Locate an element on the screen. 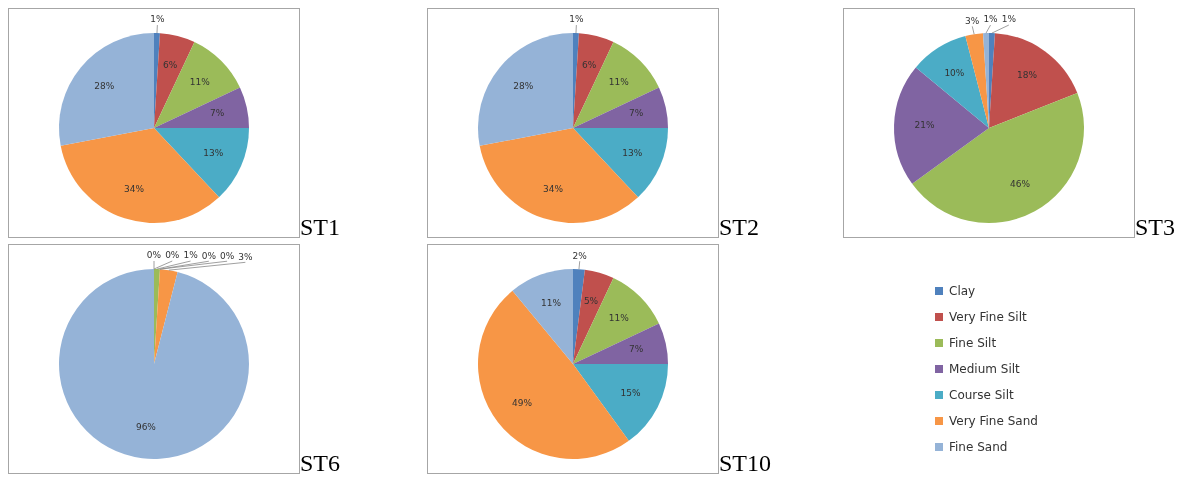 This screenshot has height=484, width=1181. legend-label: Fine Sand is located at coordinates (978, 447).